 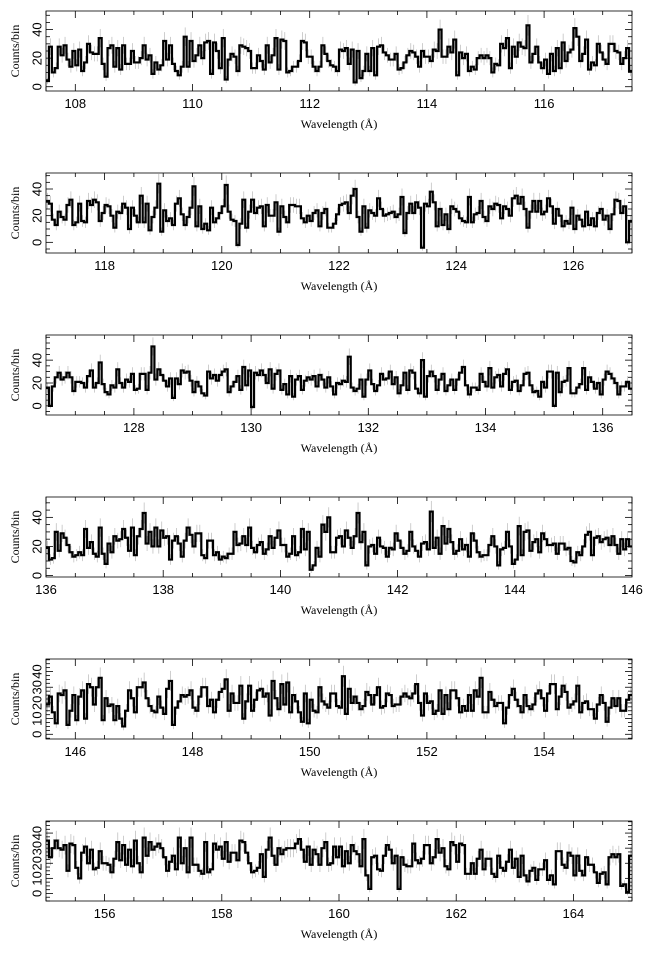 What do you see at coordinates (456, 265) in the screenshot?
I see `x-tick-label: 124` at bounding box center [456, 265].